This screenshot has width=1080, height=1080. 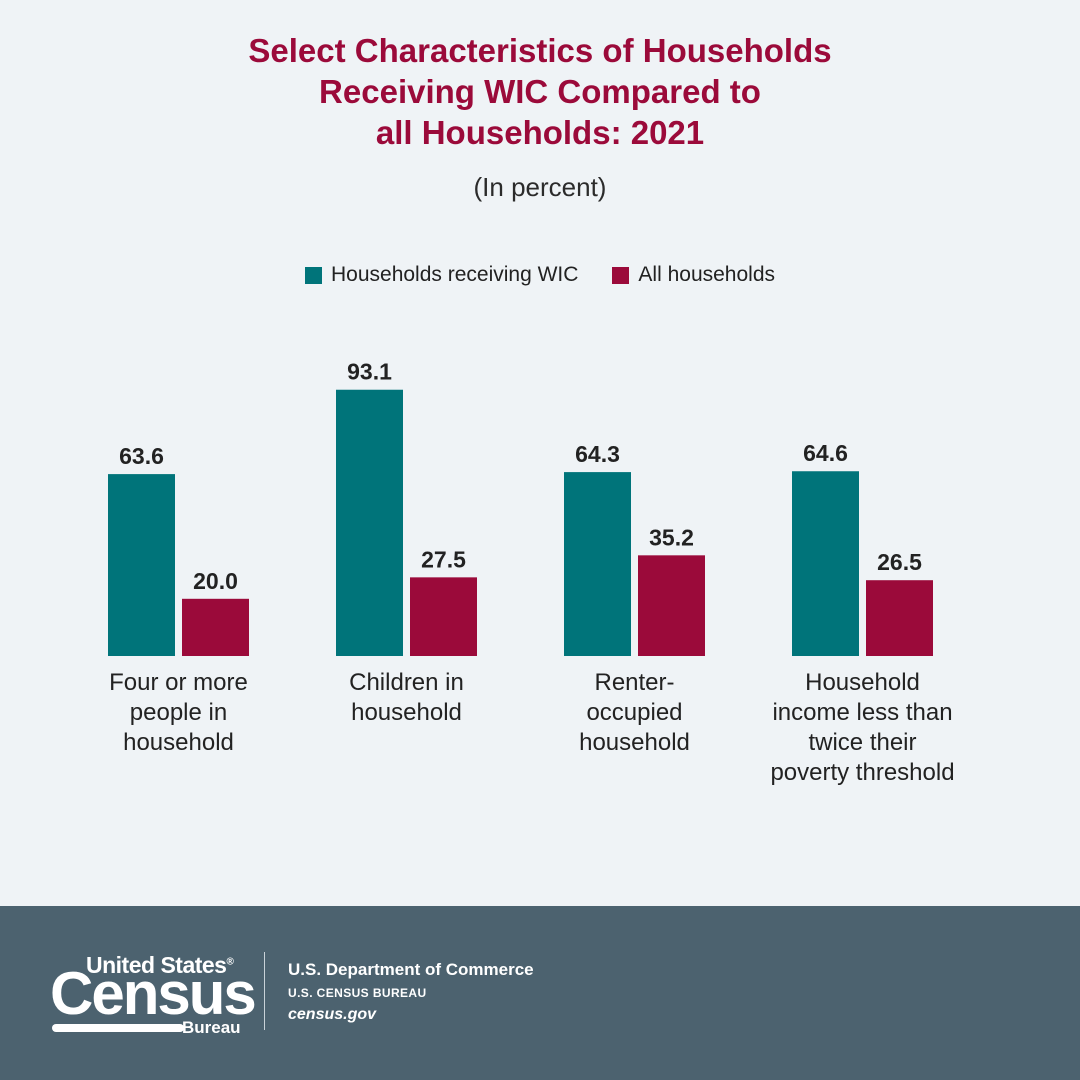 I want to click on legend-swatch-wic, so click(x=313, y=275).